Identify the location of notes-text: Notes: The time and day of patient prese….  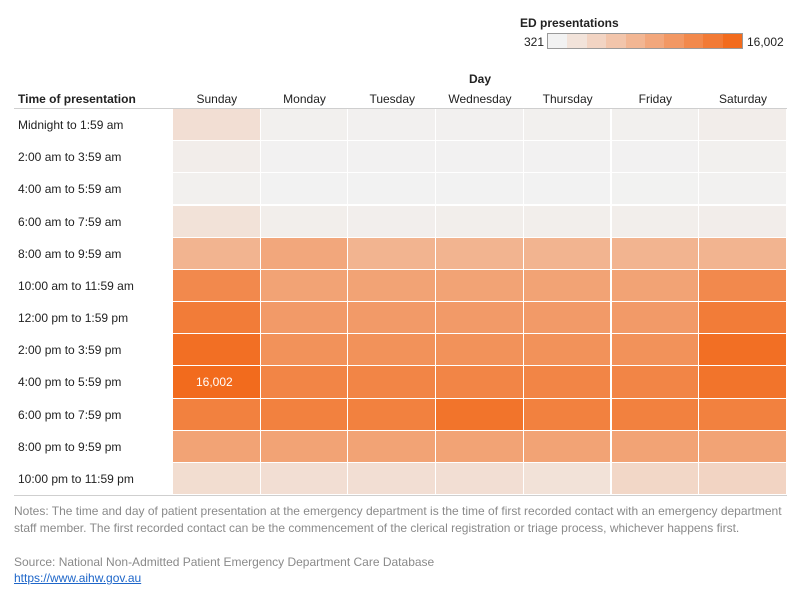
(398, 519).